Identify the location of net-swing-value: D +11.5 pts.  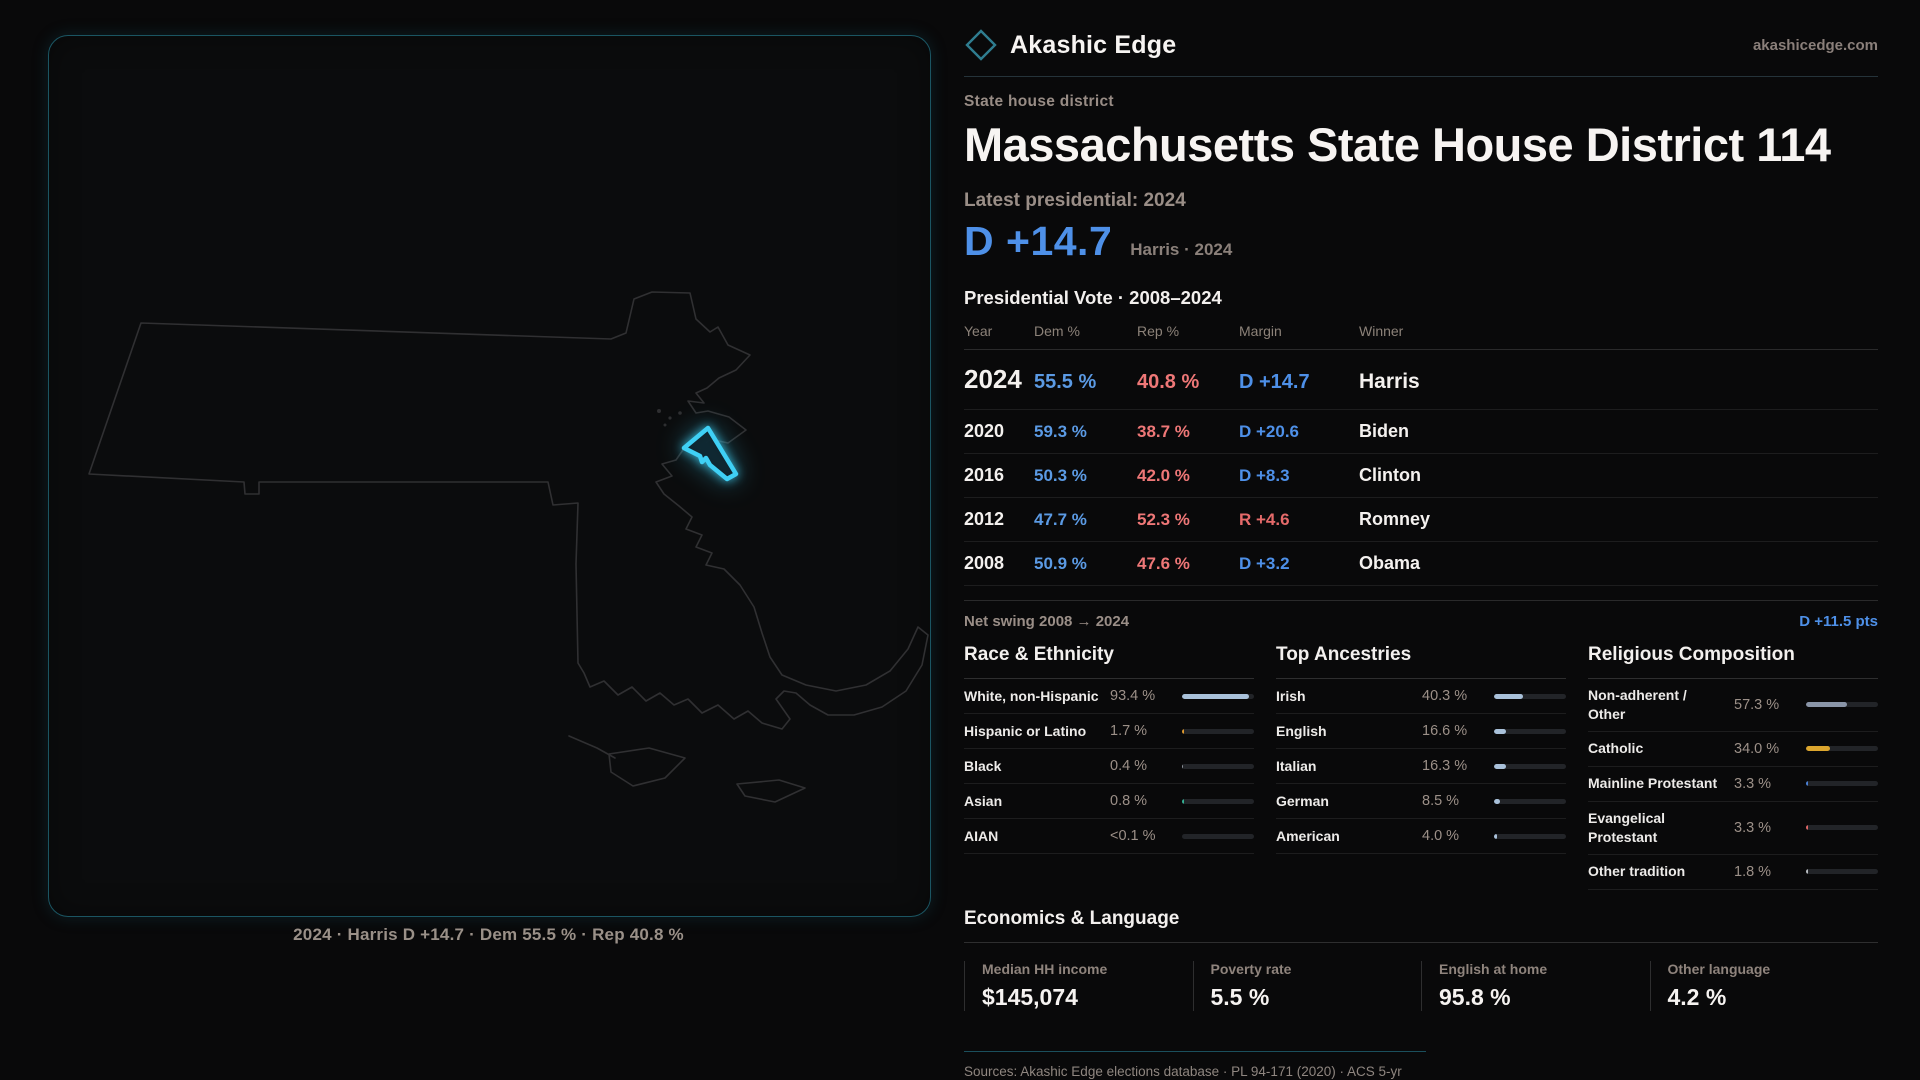
(1838, 621).